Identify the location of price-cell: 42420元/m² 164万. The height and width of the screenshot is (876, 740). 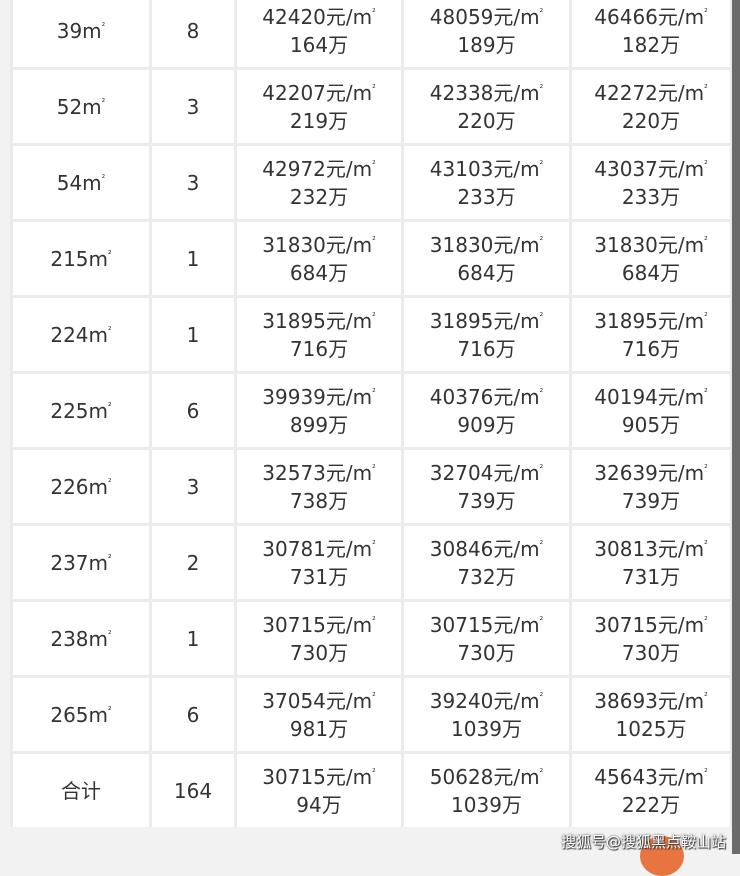
(319, 33).